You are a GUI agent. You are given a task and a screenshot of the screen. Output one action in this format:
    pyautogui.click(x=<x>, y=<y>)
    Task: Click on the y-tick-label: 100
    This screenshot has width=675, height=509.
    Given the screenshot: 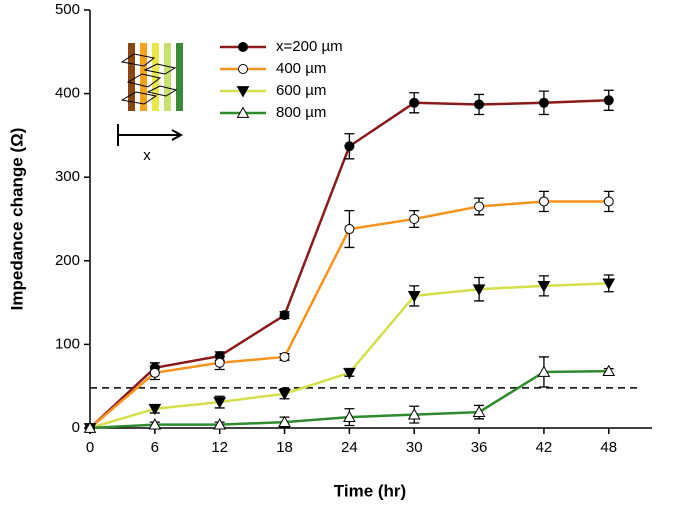 What is the action you would take?
    pyautogui.click(x=67, y=343)
    